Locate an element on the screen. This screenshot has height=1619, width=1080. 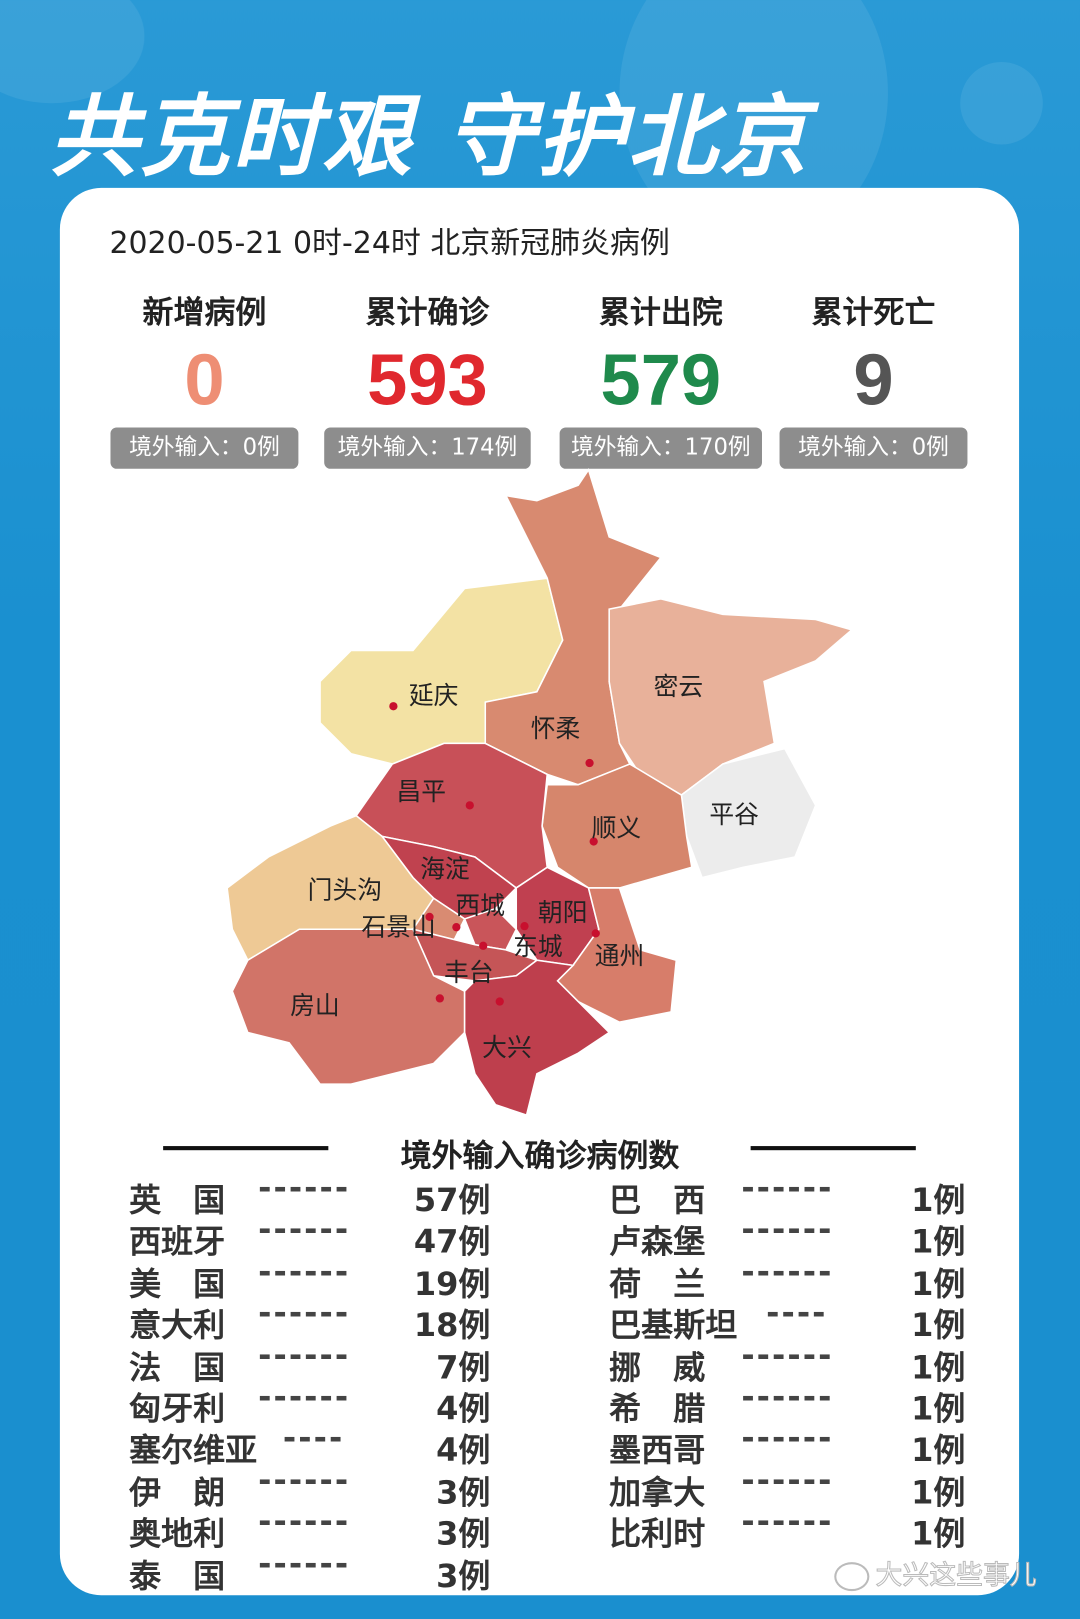
stat-value: 579 is located at coordinates (661, 380).